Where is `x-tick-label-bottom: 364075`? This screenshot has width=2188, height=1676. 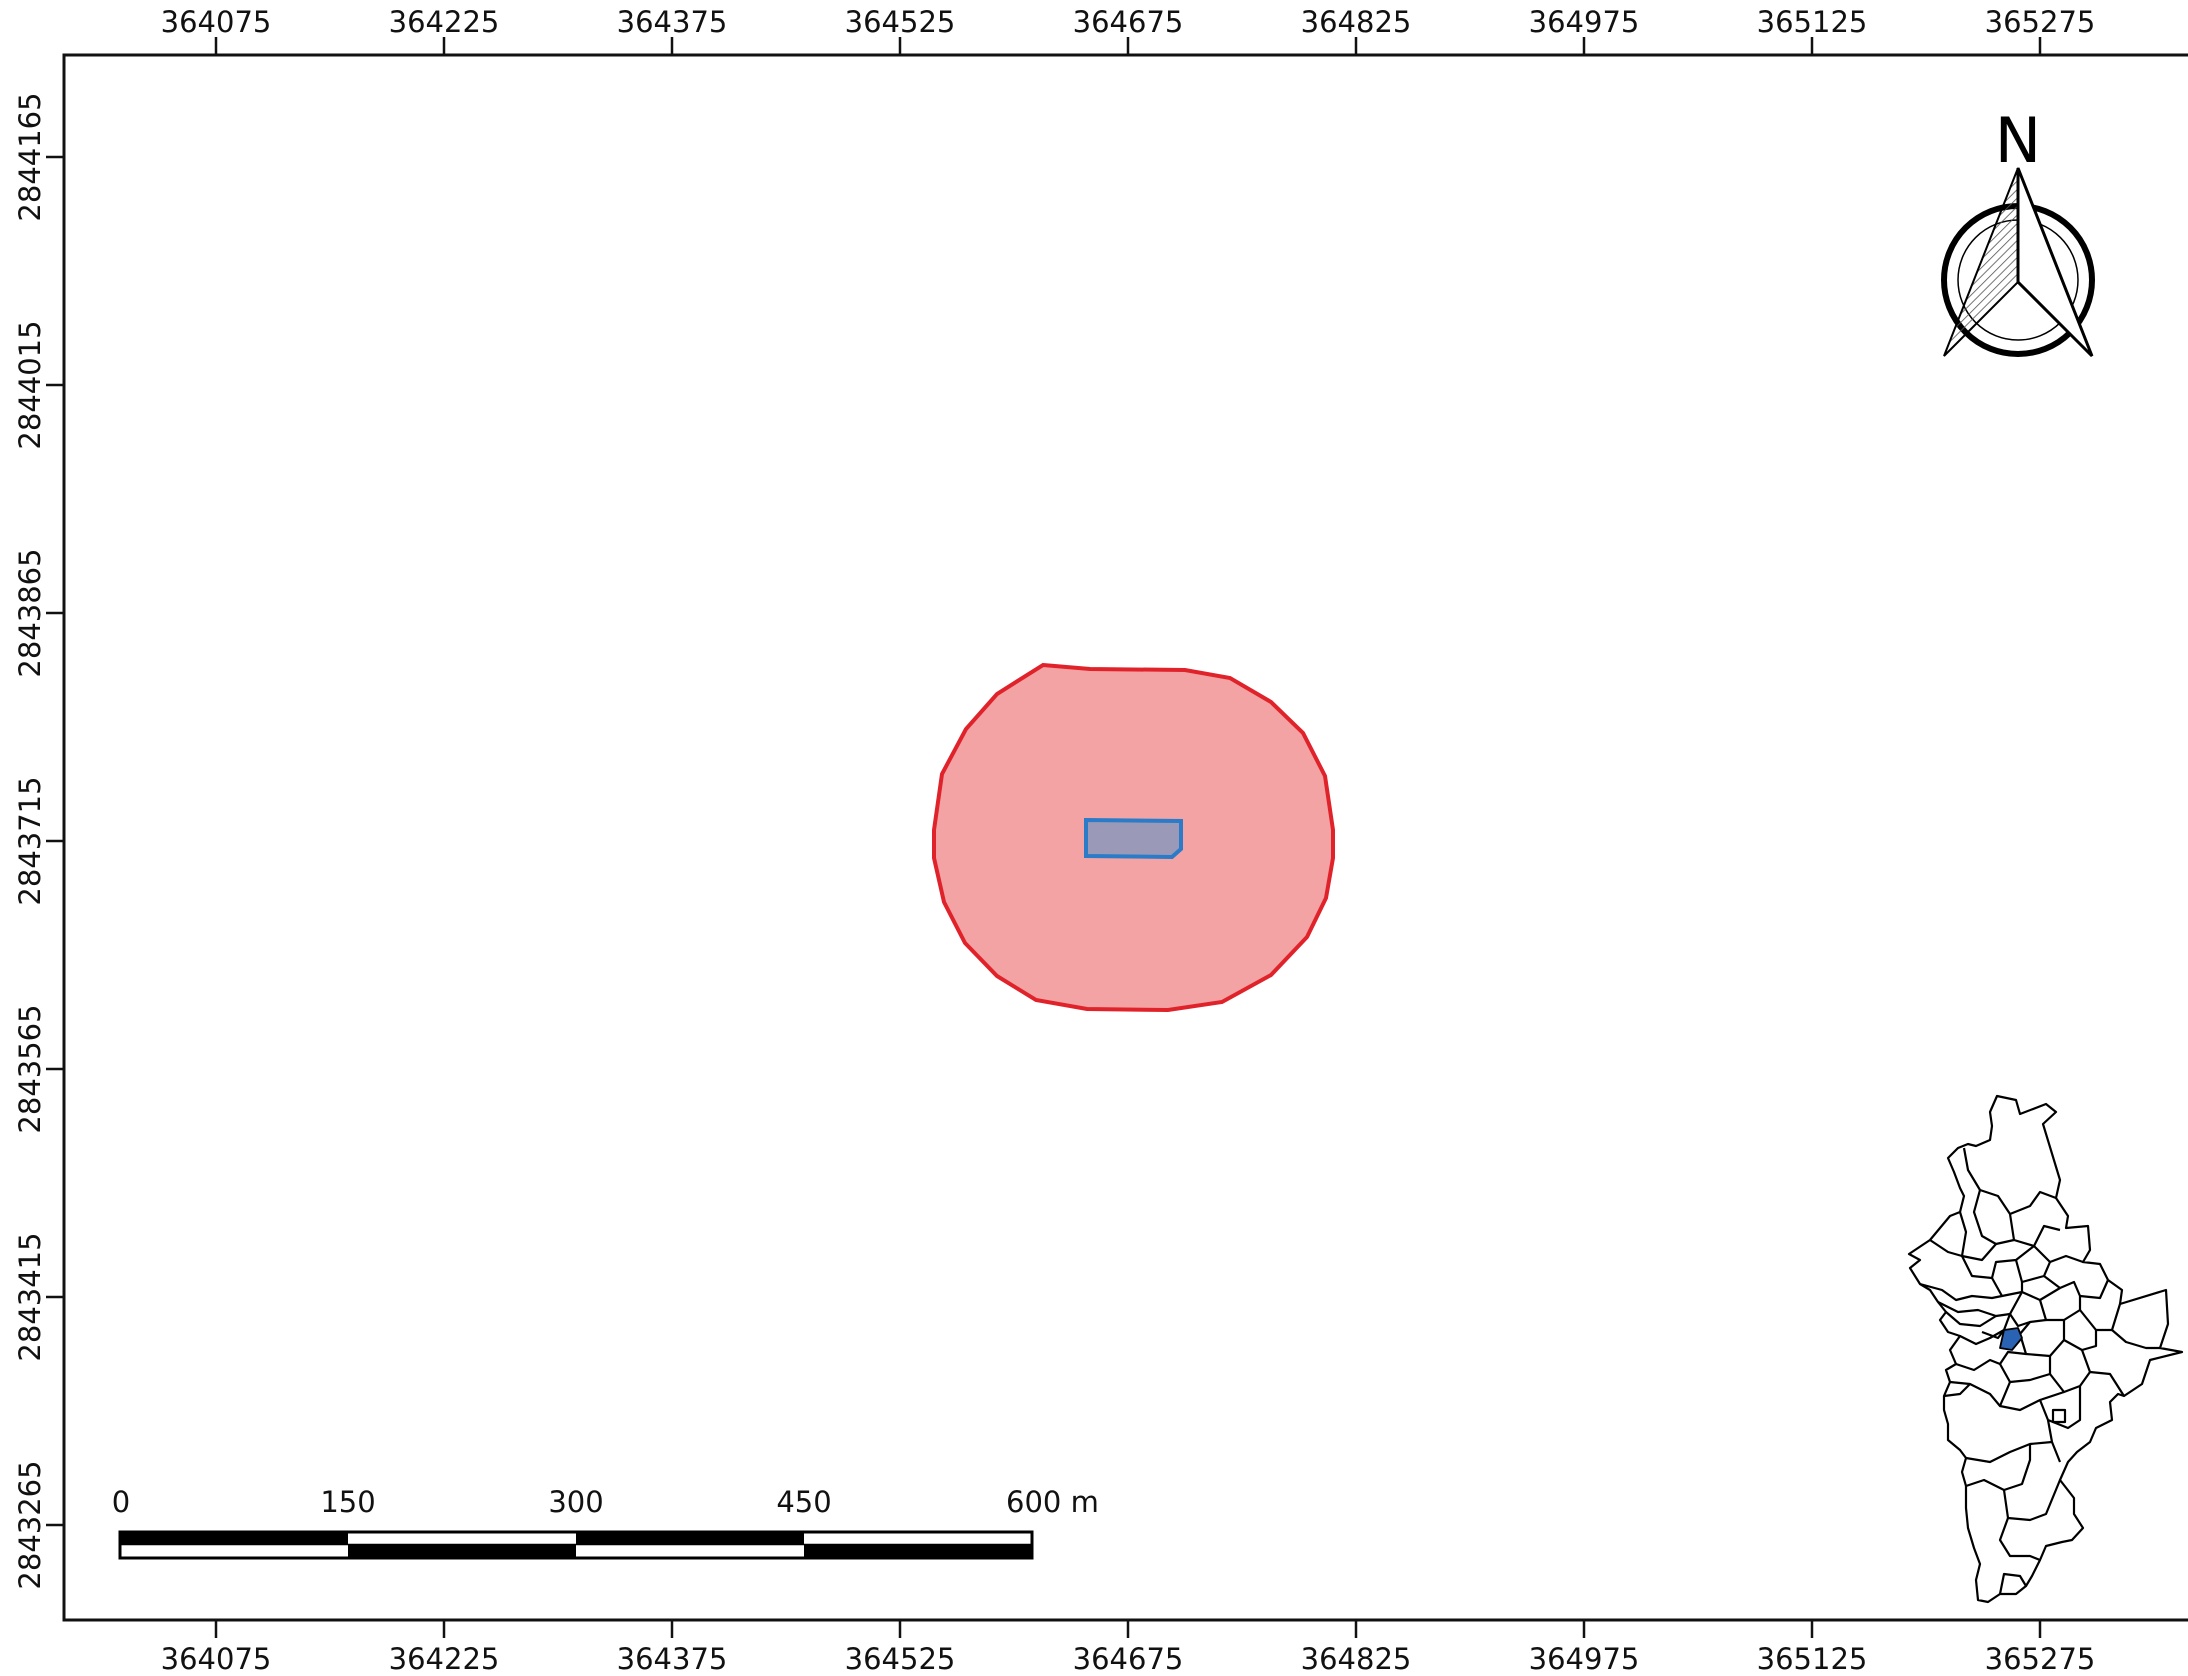 x-tick-label-bottom: 364075 is located at coordinates (216, 1659).